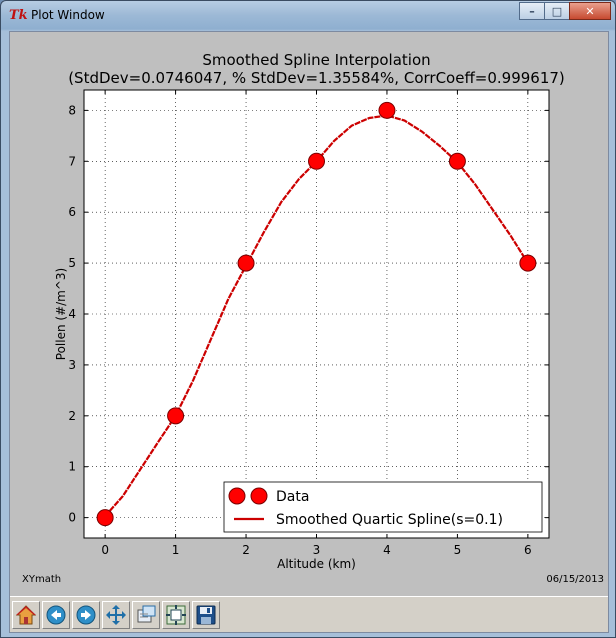  Describe the element at coordinates (105, 550) in the screenshot. I see `x-tick-label: 0` at that location.